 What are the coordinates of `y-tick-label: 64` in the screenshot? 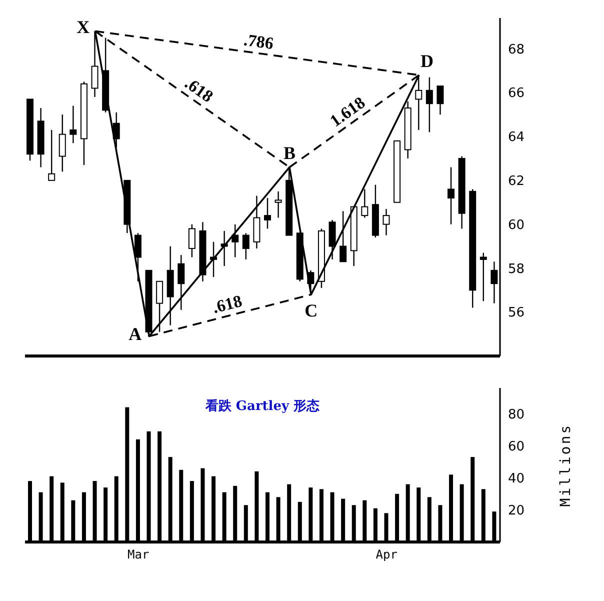 It's located at (516, 138).